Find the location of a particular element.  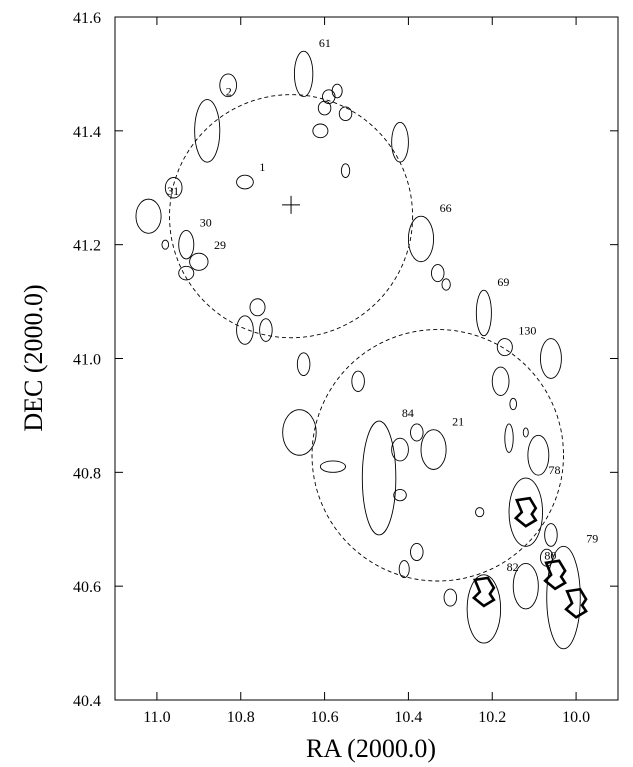

x-tick-label: 10.4 is located at coordinates (408, 717).